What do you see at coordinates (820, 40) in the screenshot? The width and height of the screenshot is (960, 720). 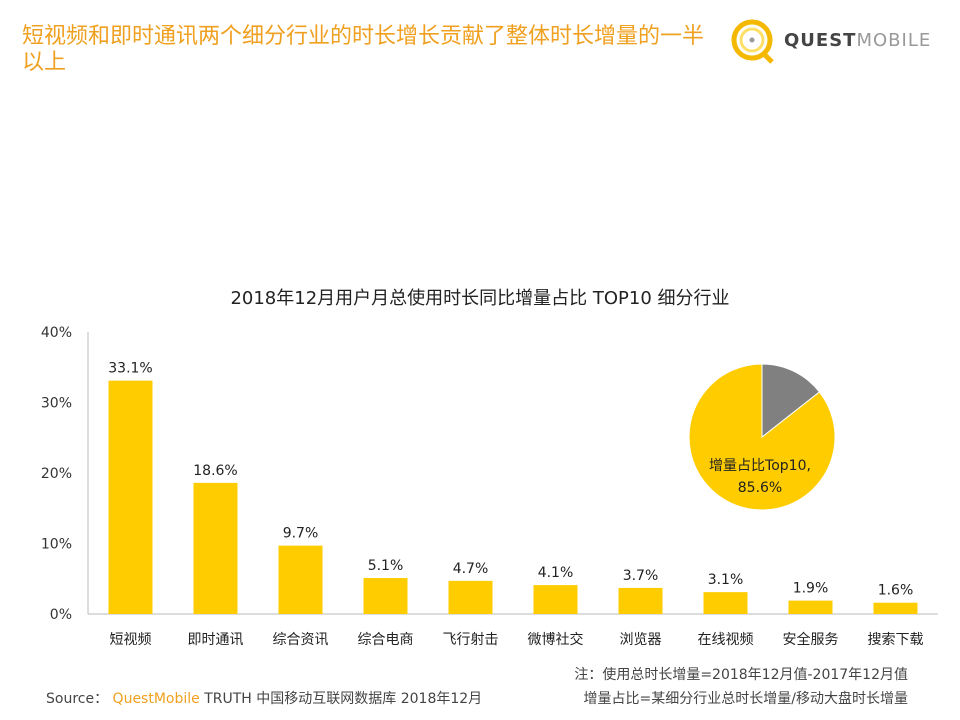 I see `logo-bold: QUEST` at bounding box center [820, 40].